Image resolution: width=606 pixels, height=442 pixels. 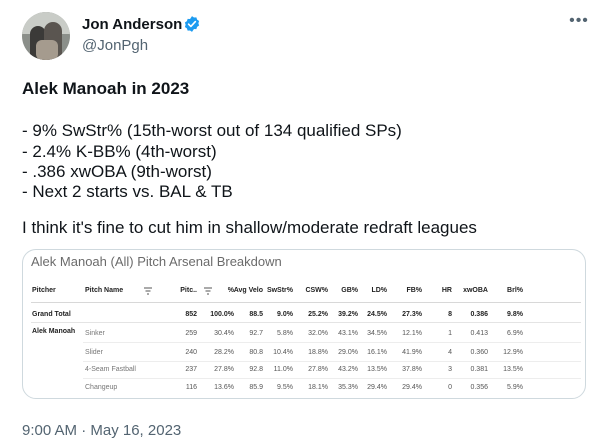 What do you see at coordinates (119, 151) in the screenshot?
I see `tweet-line: - 2.4% K-BB% (4th-worst)` at bounding box center [119, 151].